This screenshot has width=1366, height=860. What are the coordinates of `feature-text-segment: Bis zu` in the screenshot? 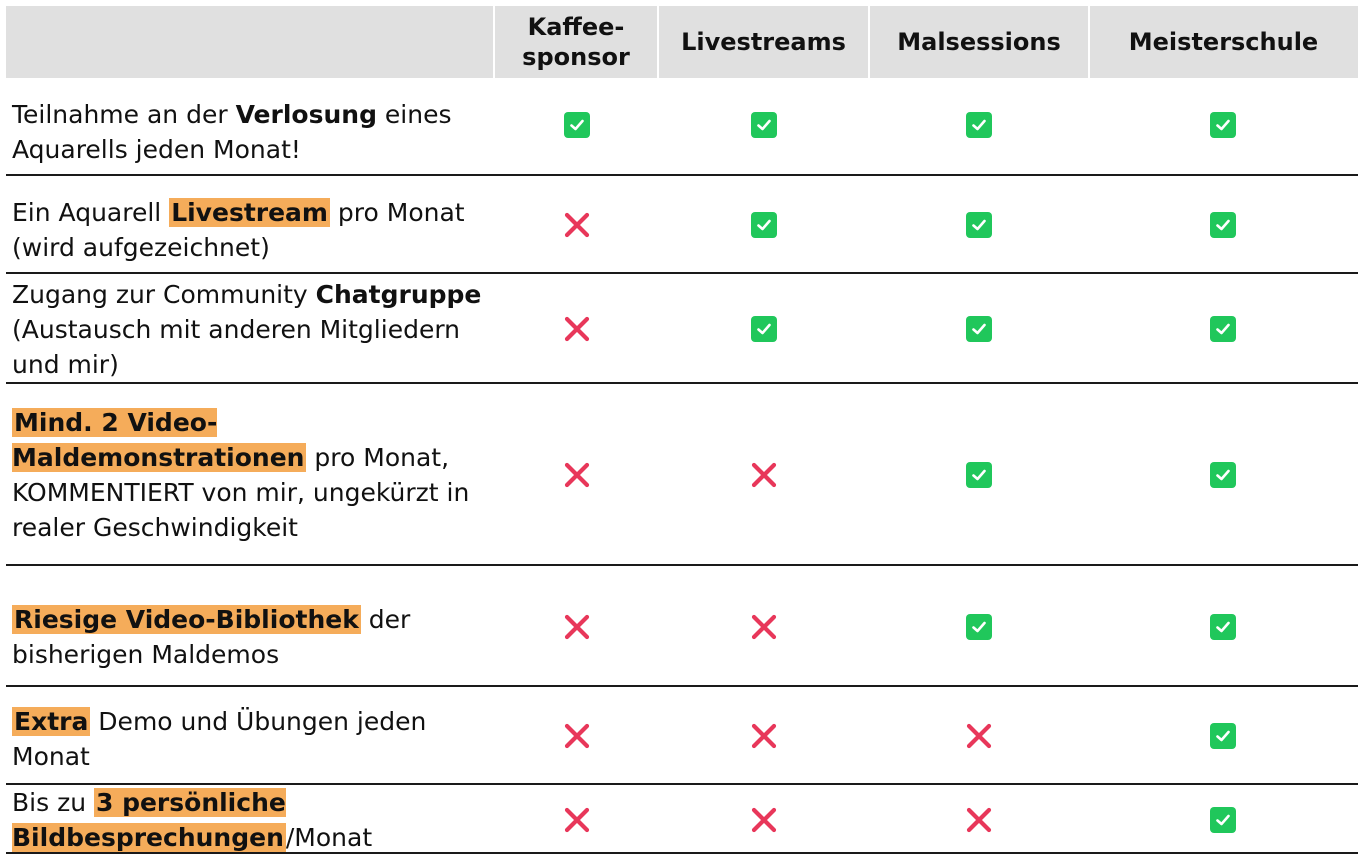 It's located at (53, 802).